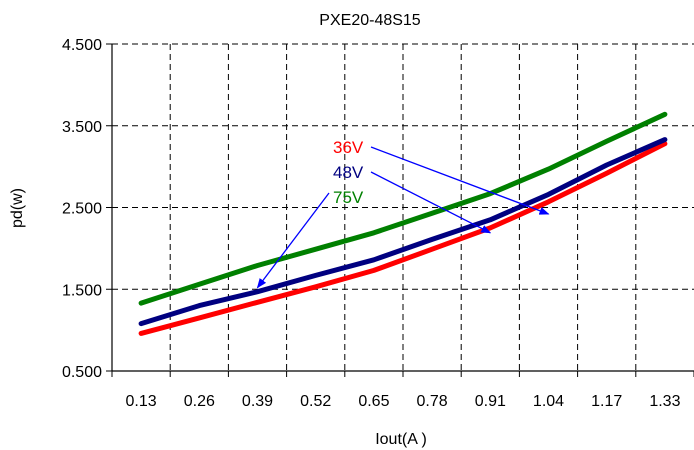  Describe the element at coordinates (432, 401) in the screenshot. I see `x-tick-label: 0.78` at that location.